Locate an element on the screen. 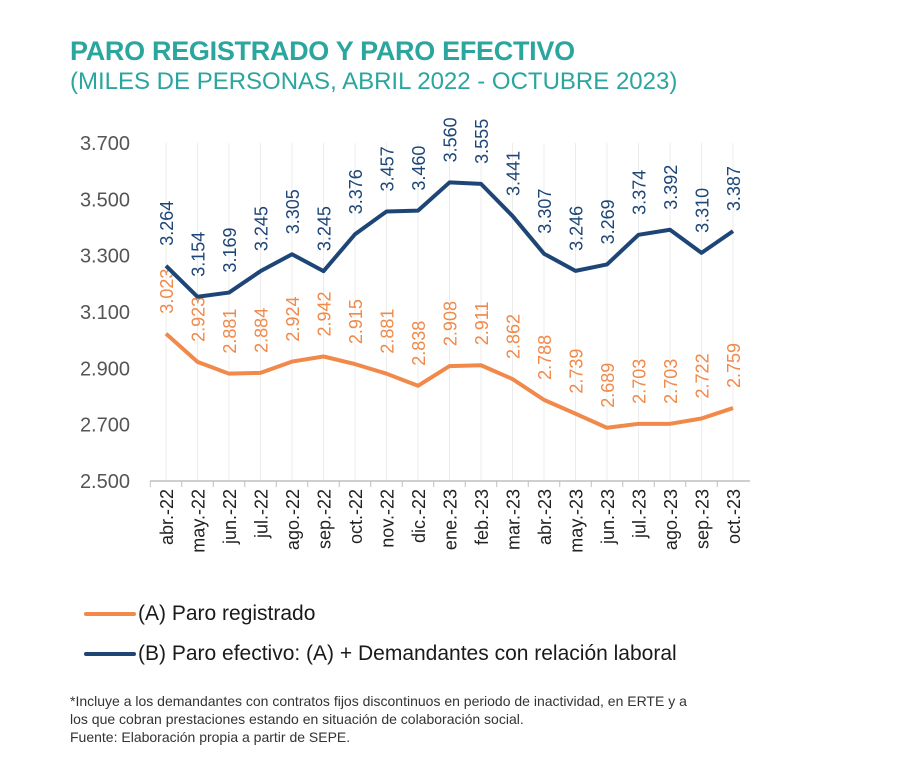 Image resolution: width=924 pixels, height=763 pixels. data-label: 2.838 is located at coordinates (419, 343).